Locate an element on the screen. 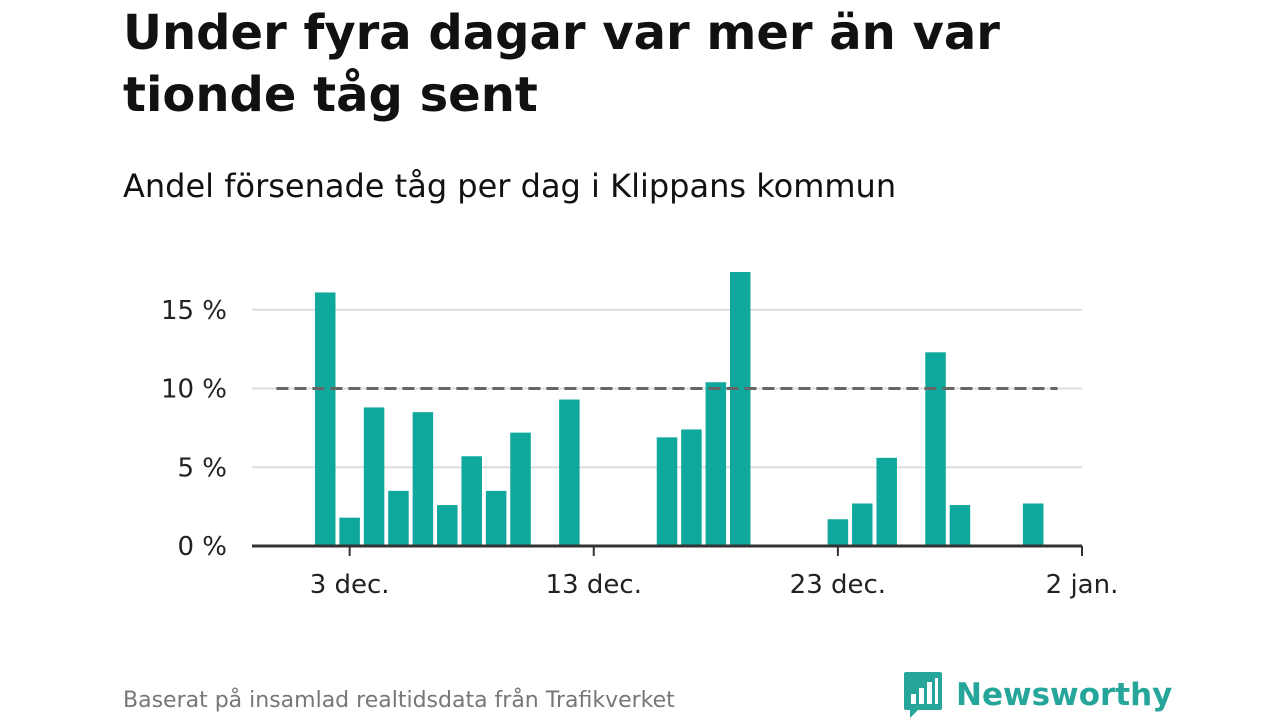 The image size is (1280, 720). brand-logo: Newsworthy is located at coordinates (1037, 695).